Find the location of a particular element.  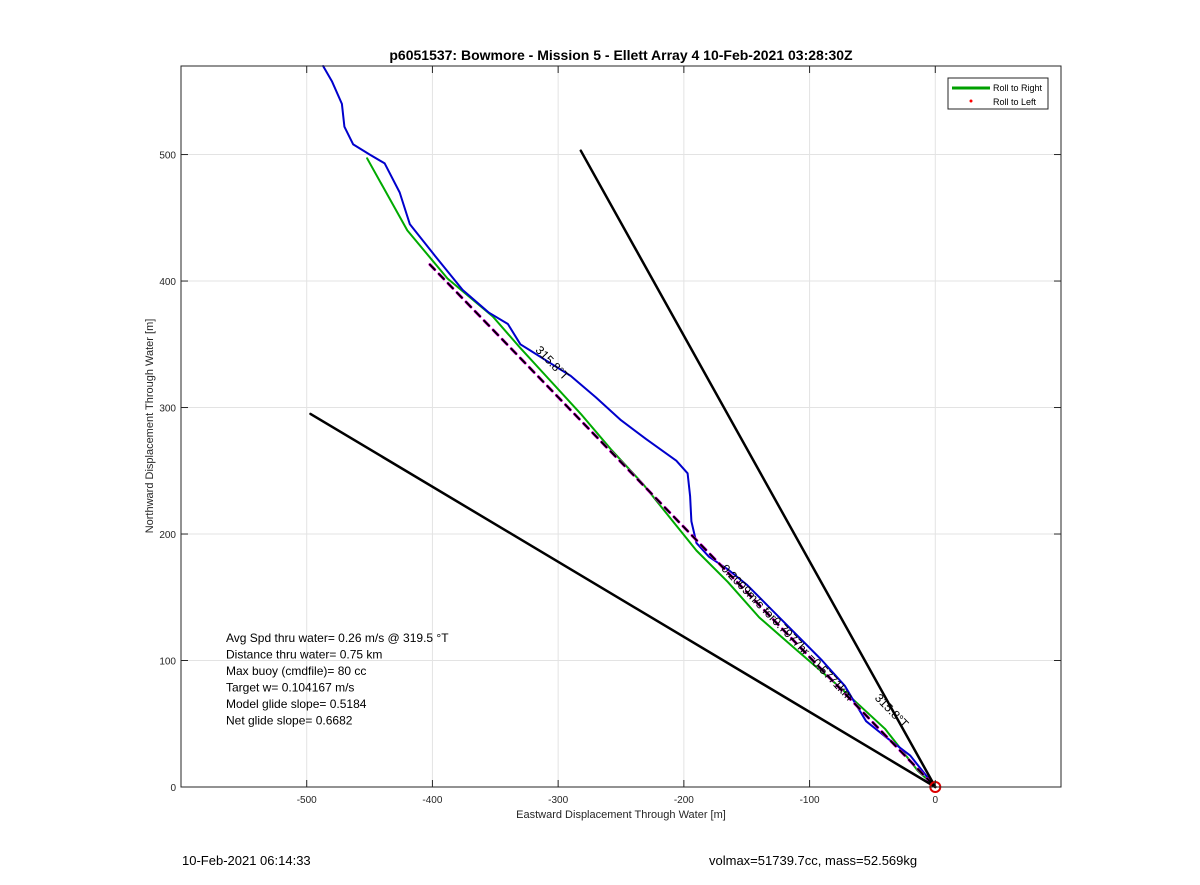

y-tick-label: 200 is located at coordinates (167, 535).